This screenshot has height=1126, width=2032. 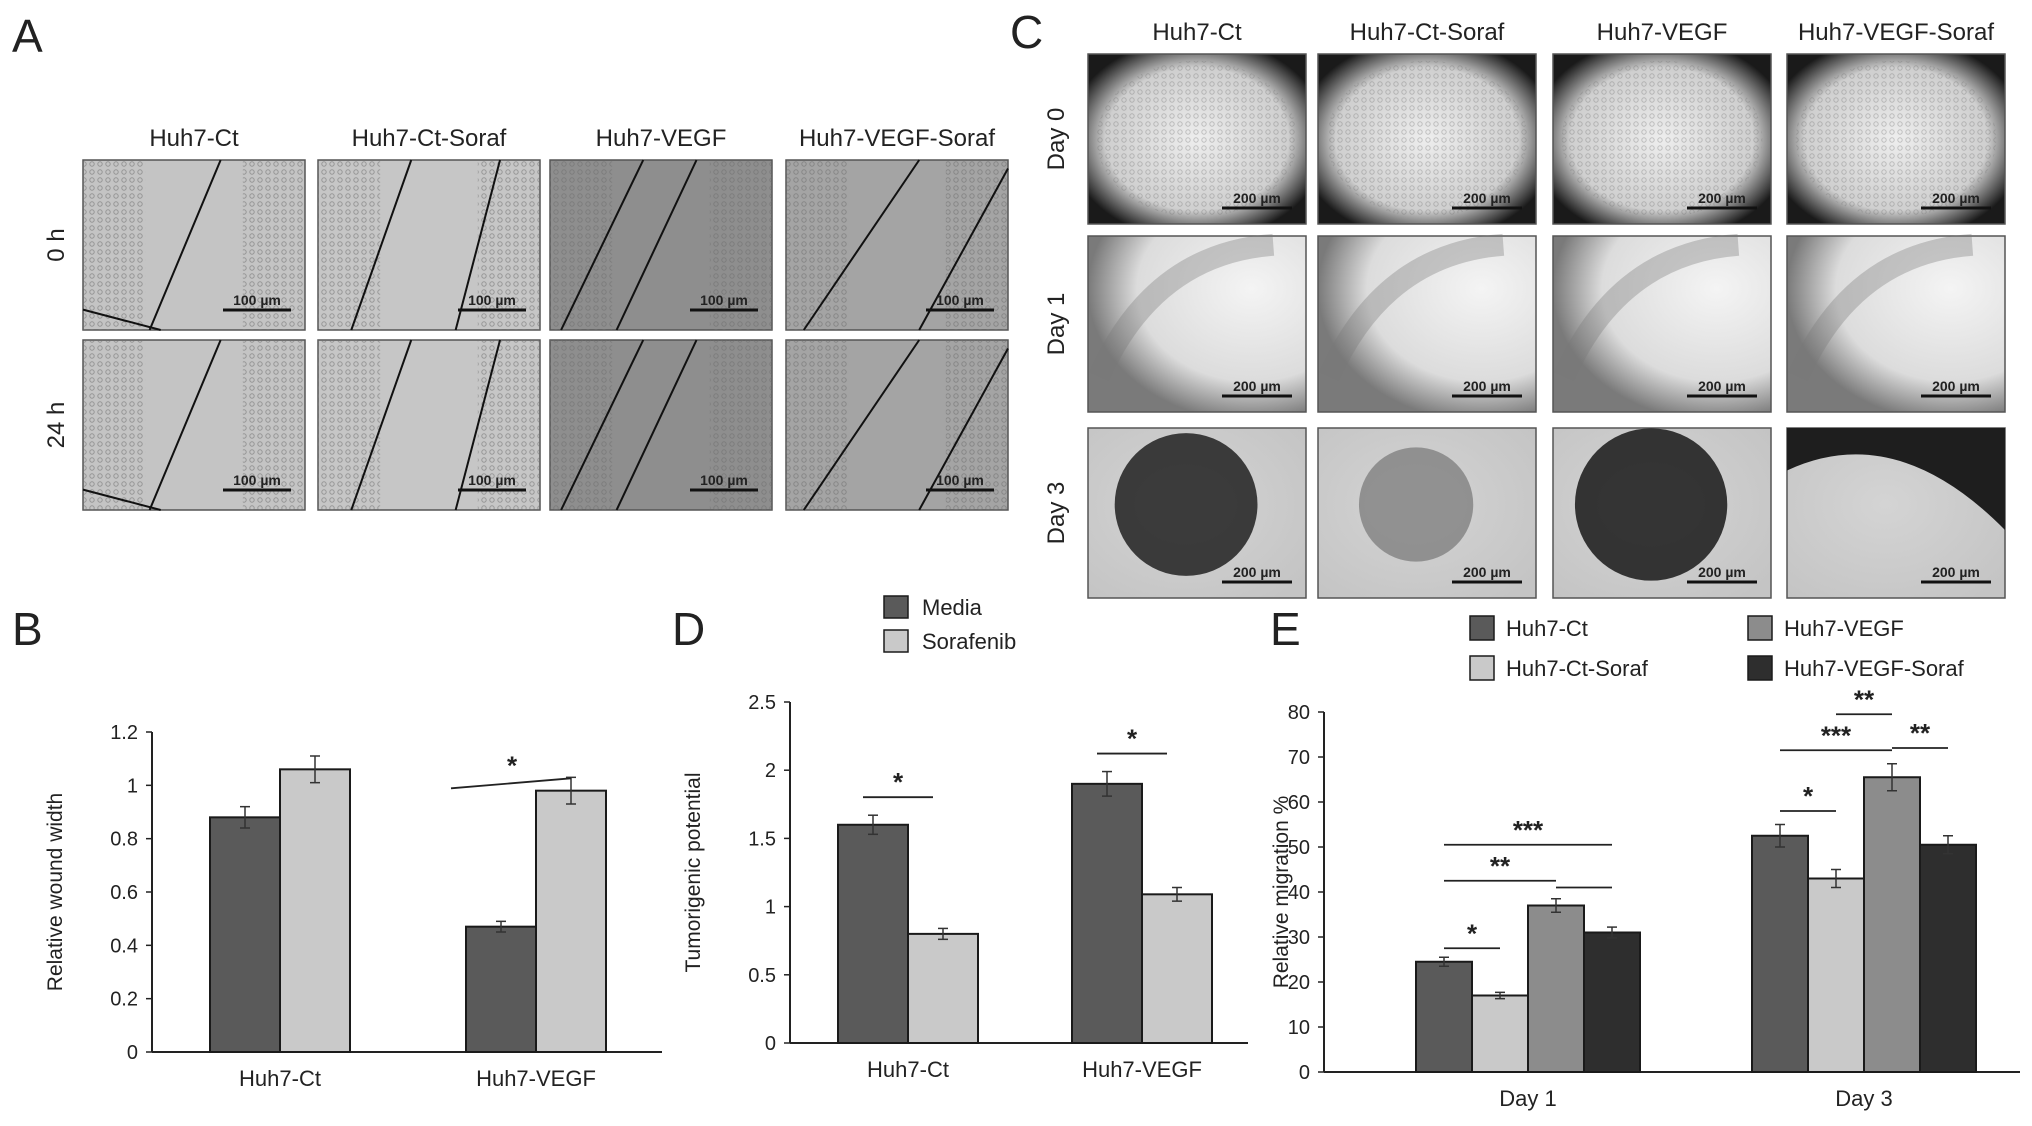 What do you see at coordinates (770, 771) in the screenshot?
I see `chart-d-y-tick-label: 2` at bounding box center [770, 771].